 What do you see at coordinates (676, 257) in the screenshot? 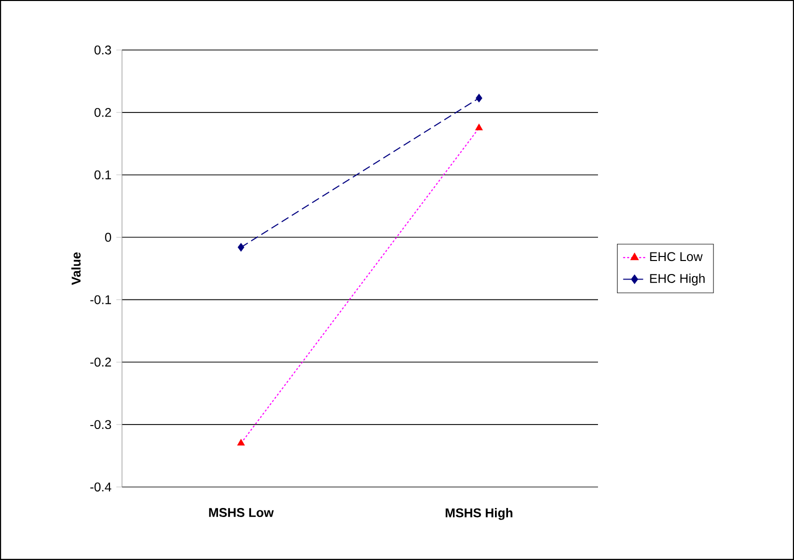
I see `legend-label: EHC Low` at bounding box center [676, 257].